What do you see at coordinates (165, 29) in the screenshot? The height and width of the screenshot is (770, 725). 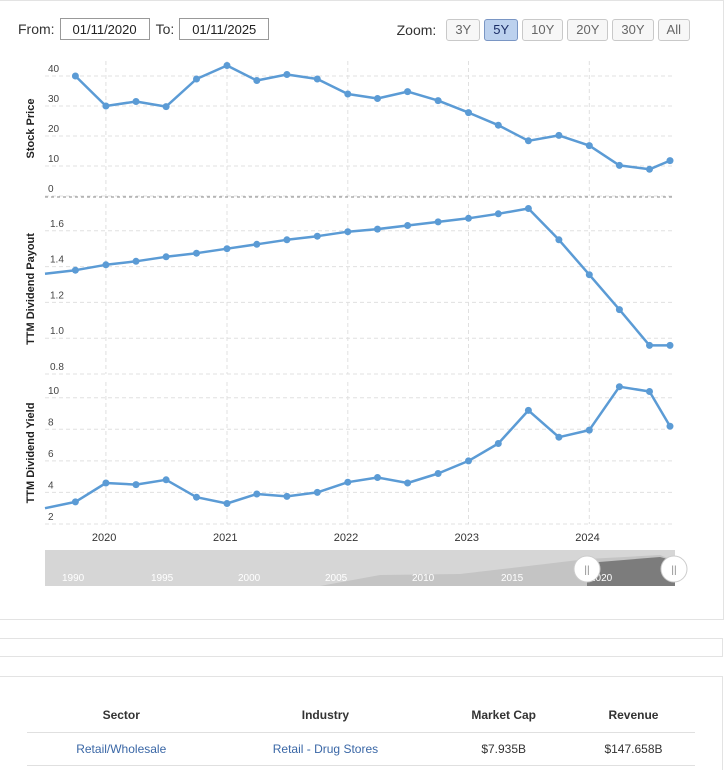 I see `to-label: To:` at bounding box center [165, 29].